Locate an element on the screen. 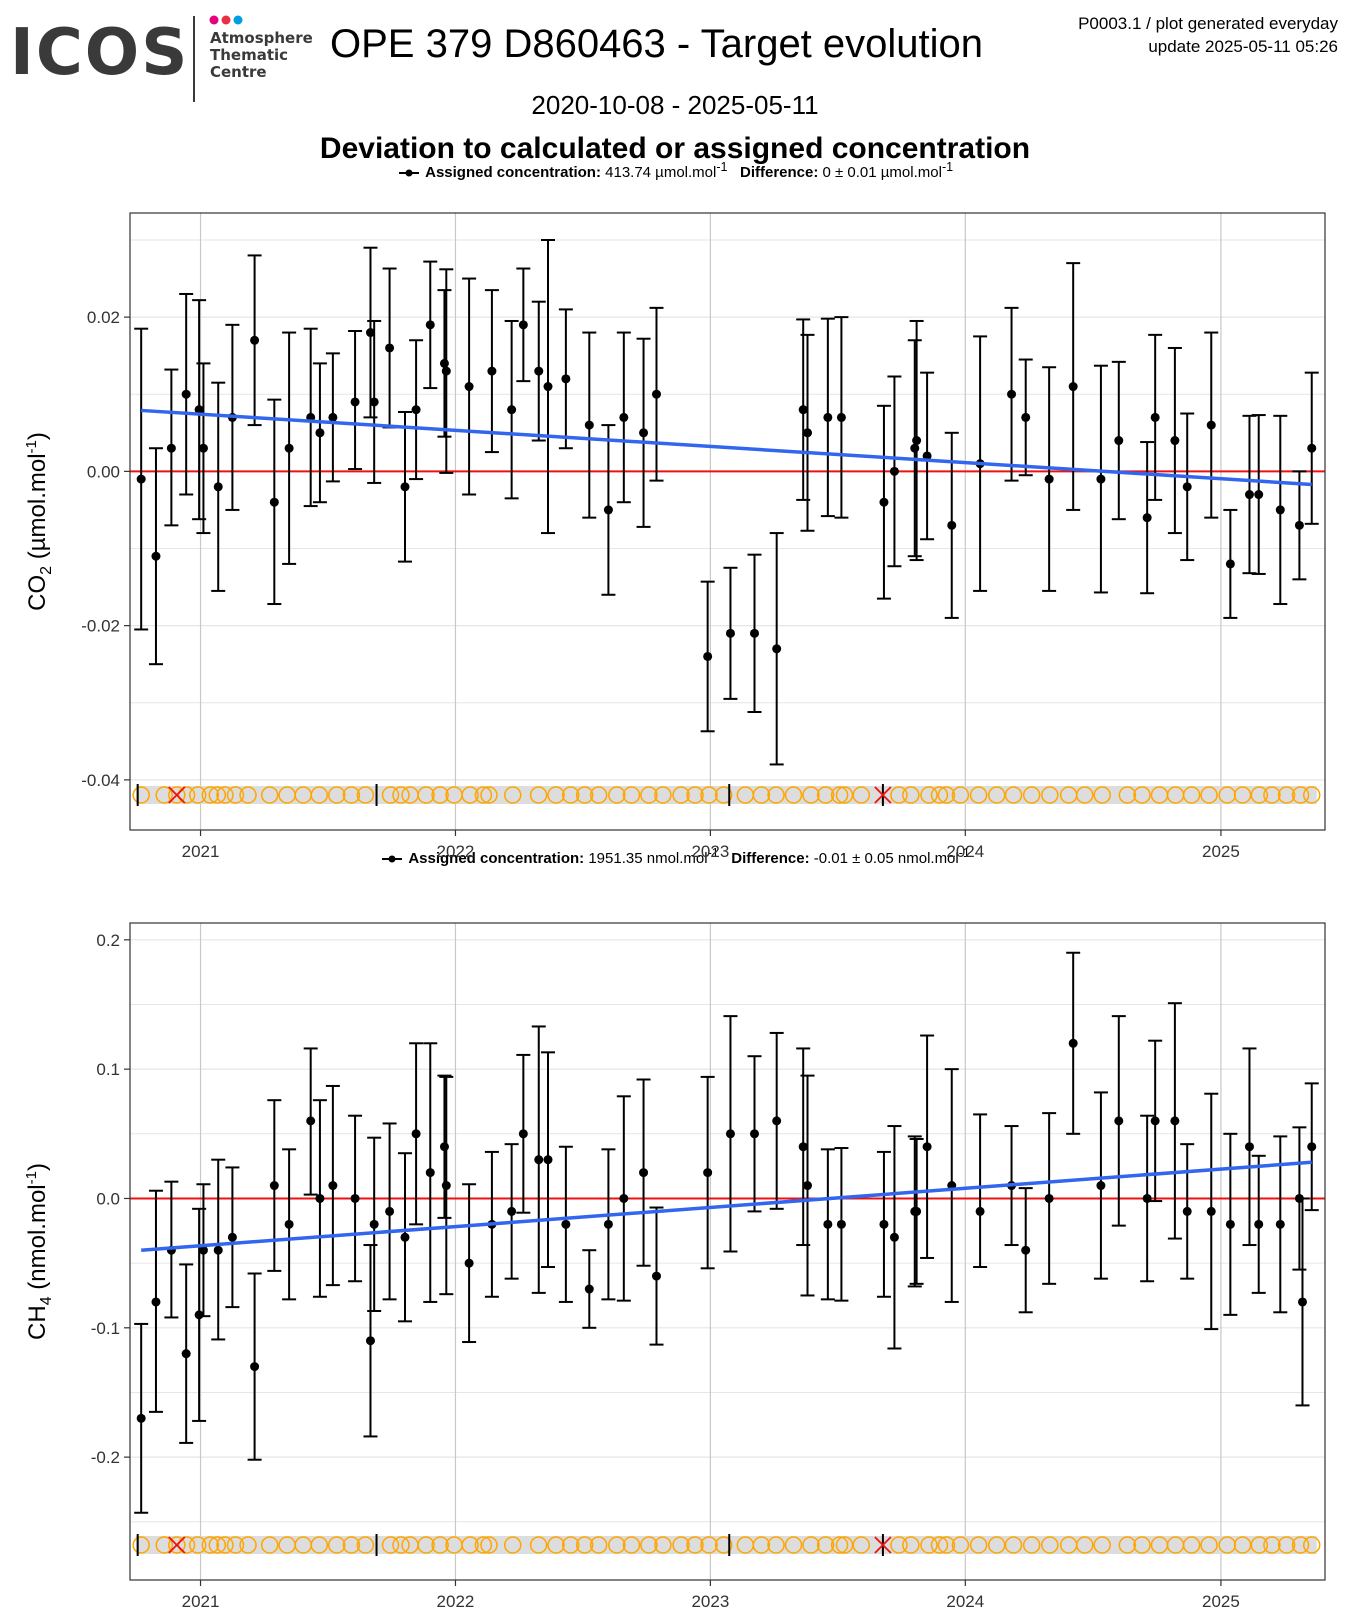 The image size is (1350, 1620). legend-difference-label: Difference: is located at coordinates (779, 172).